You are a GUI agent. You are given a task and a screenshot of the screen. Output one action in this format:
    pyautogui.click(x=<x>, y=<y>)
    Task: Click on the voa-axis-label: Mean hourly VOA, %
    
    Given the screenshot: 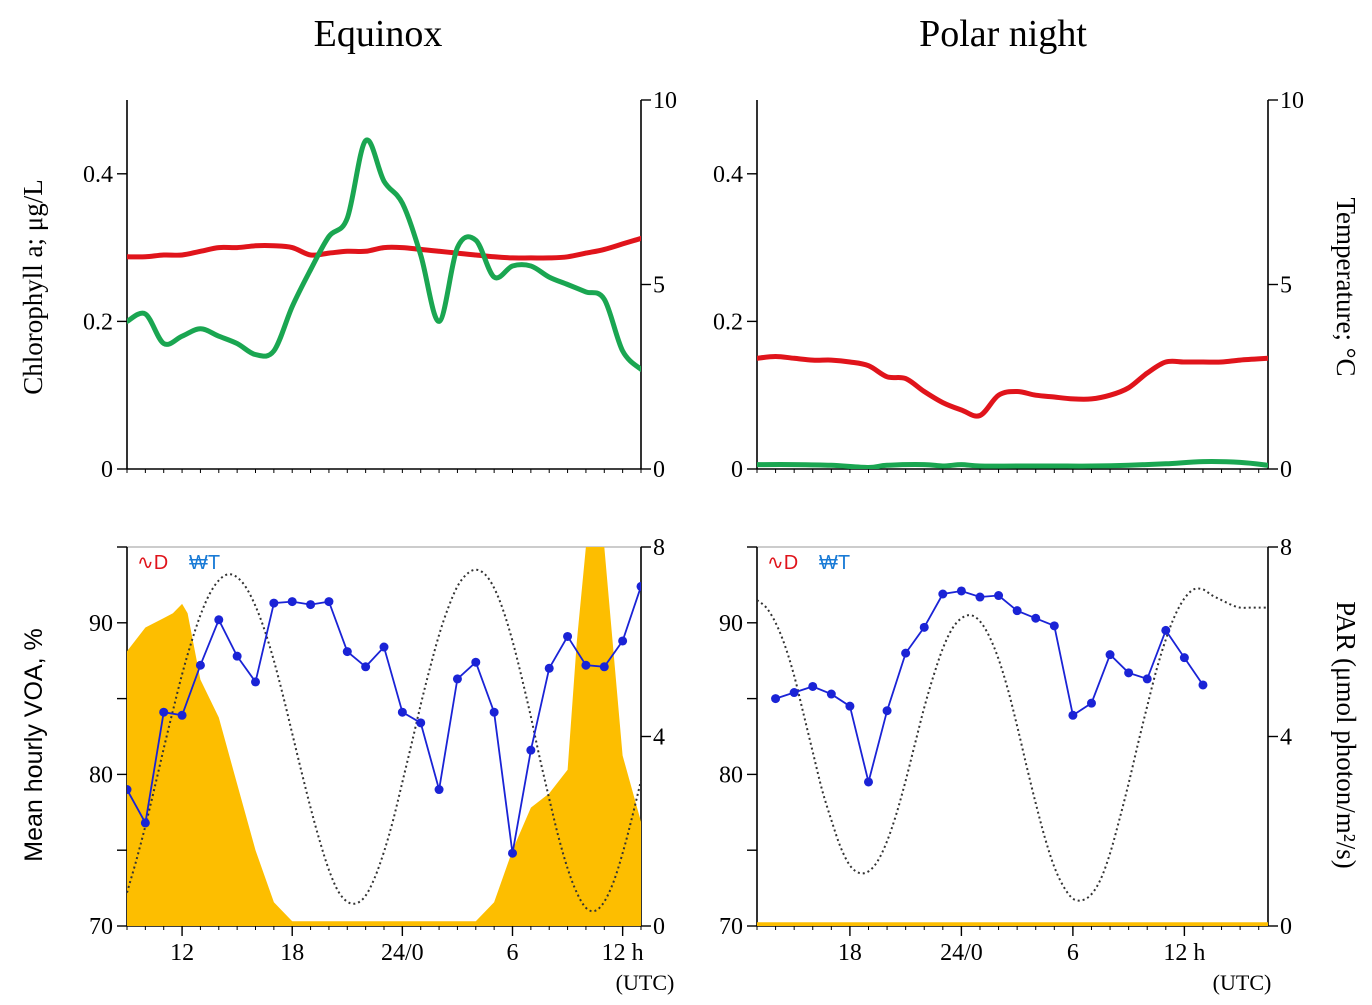 What is the action you would take?
    pyautogui.click(x=34, y=744)
    